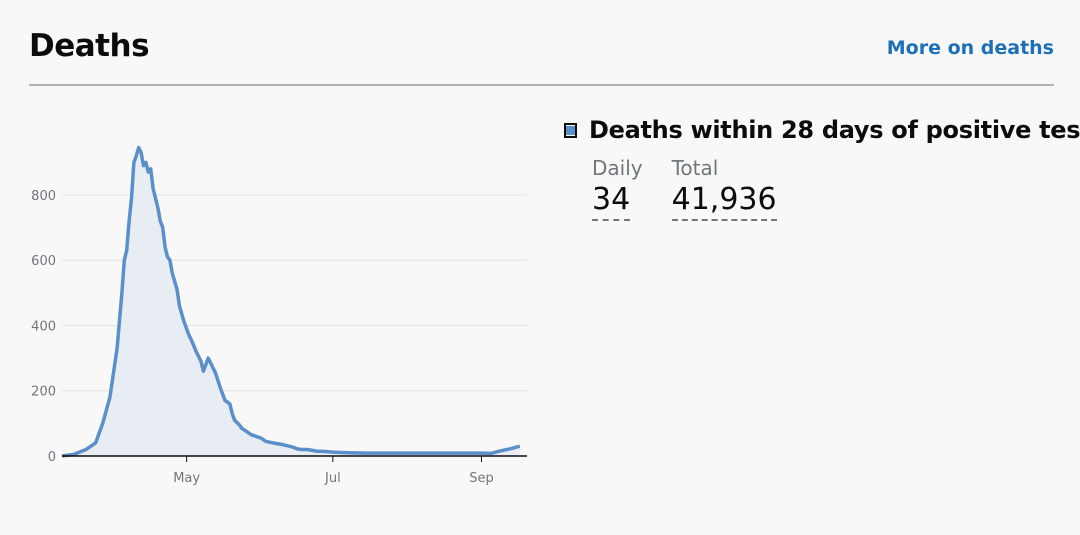 This screenshot has width=1080, height=535. What do you see at coordinates (43, 392) in the screenshot?
I see `y-tick-label: 200` at bounding box center [43, 392].